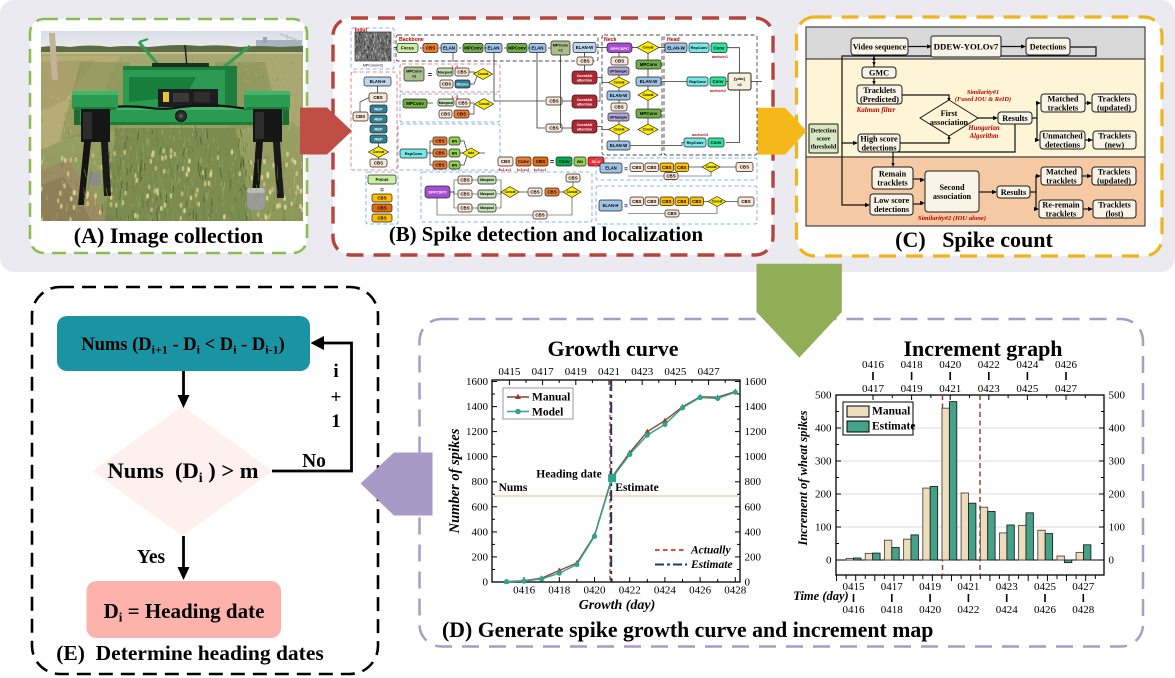 The width and height of the screenshot is (1175, 678). Describe the element at coordinates (595, 161) in the screenshot. I see `svg-text: SiLU` at that location.